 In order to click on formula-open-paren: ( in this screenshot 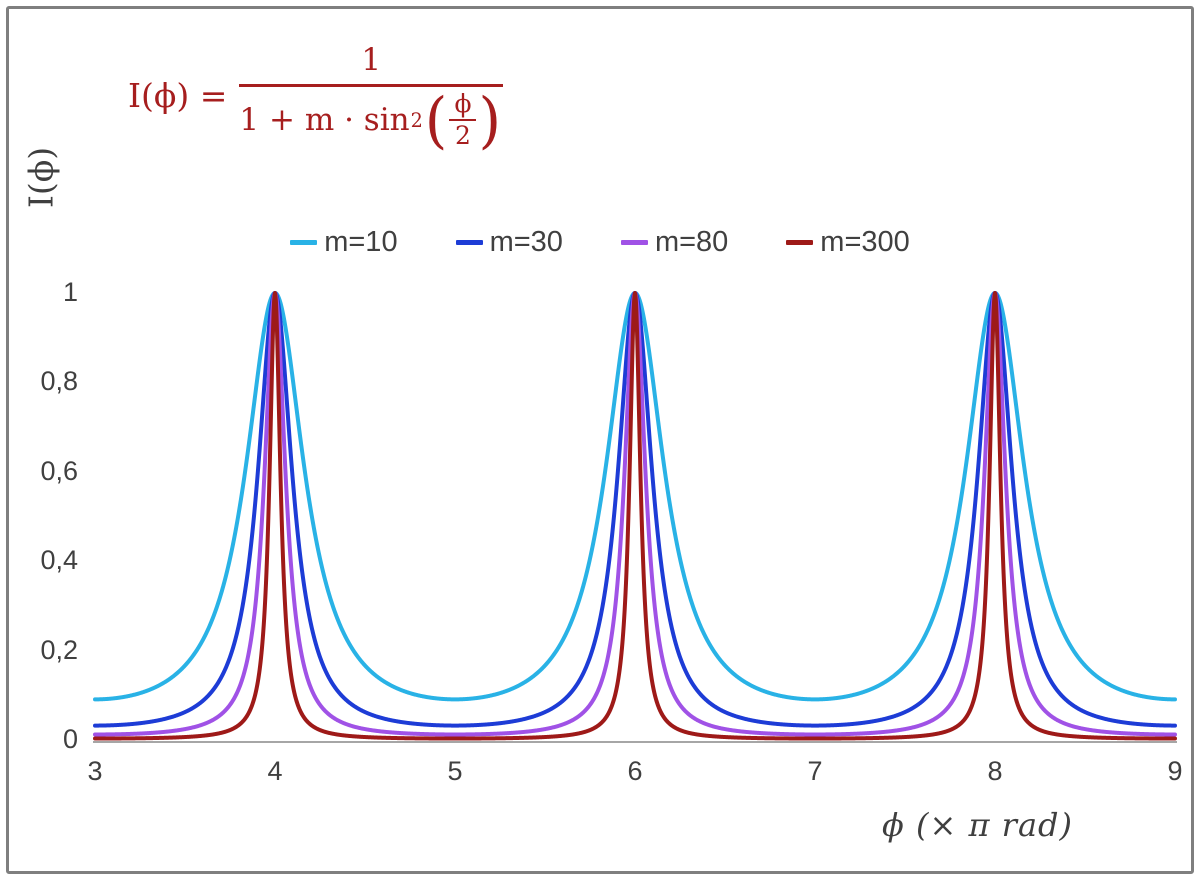, I will do `click(436, 120)`.